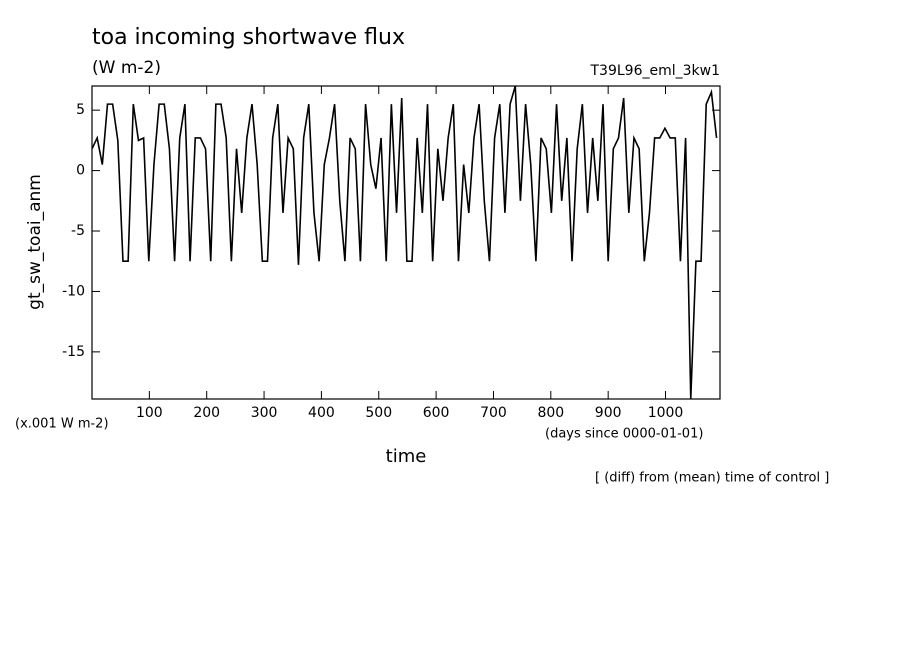 The image size is (904, 654). I want to click on annotation: [ (diff) from (mean) time of control ], so click(712, 478).